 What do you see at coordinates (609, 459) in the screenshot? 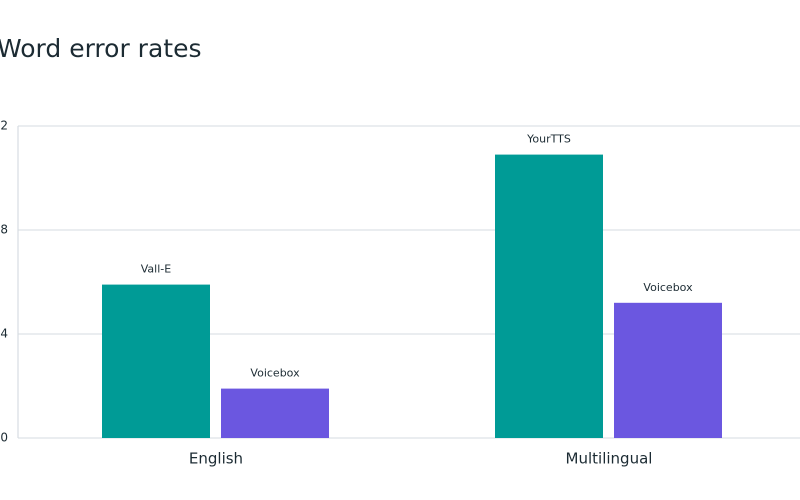
I see `x-tick-label: Multilingual` at bounding box center [609, 459].